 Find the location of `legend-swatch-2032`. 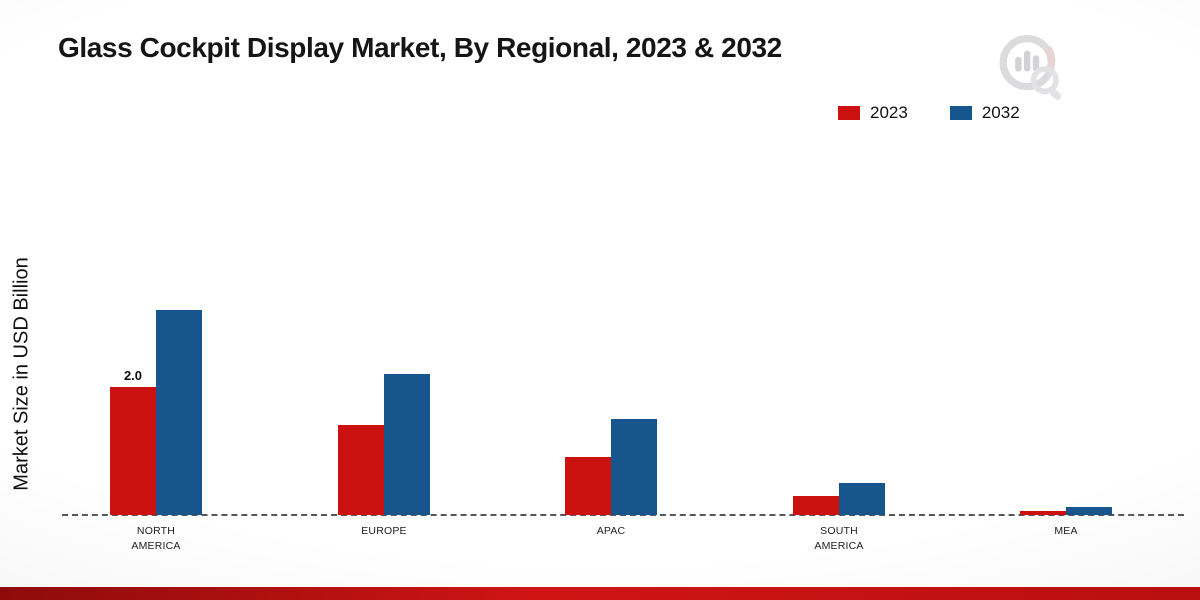

legend-swatch-2032 is located at coordinates (960, 113).